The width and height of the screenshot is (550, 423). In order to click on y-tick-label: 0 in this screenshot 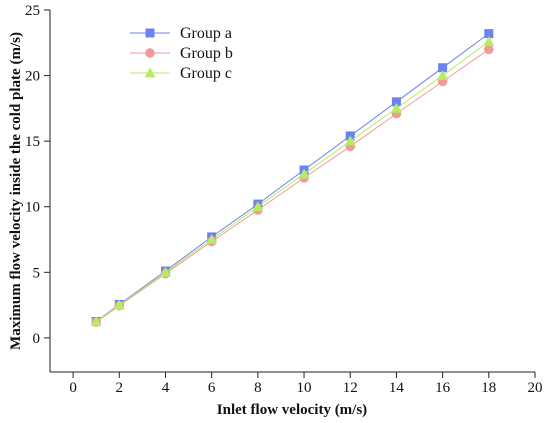, I will do `click(37, 339)`.